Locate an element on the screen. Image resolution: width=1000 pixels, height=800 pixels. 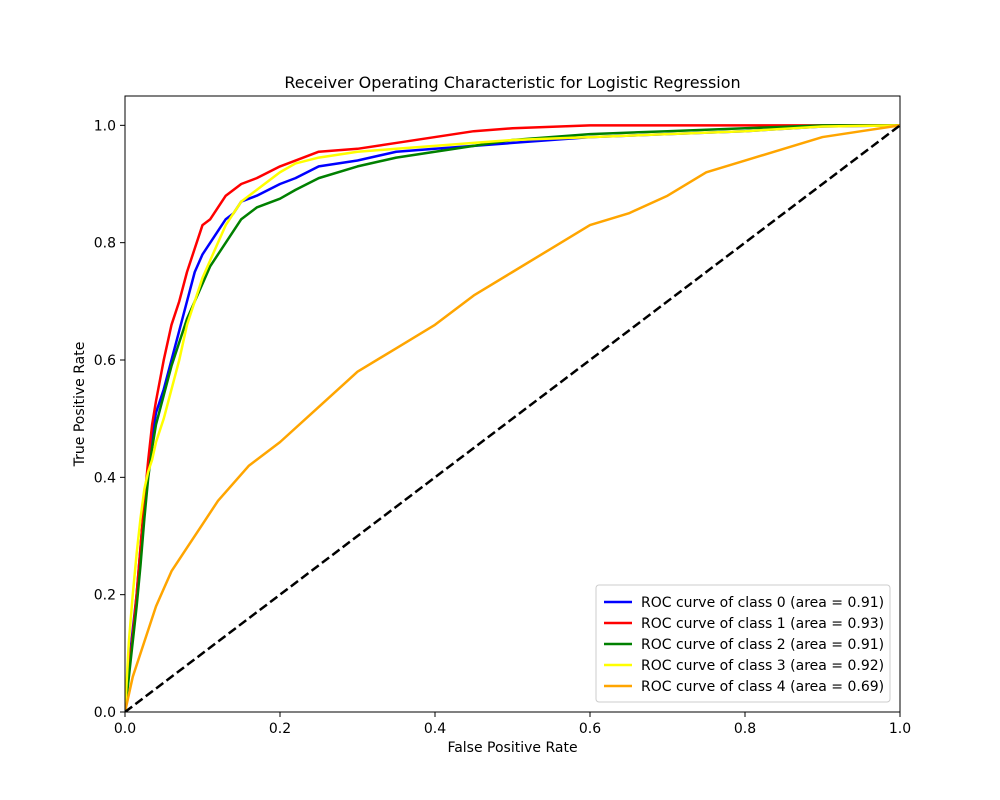
legend-box is located at coordinates (743, 643).